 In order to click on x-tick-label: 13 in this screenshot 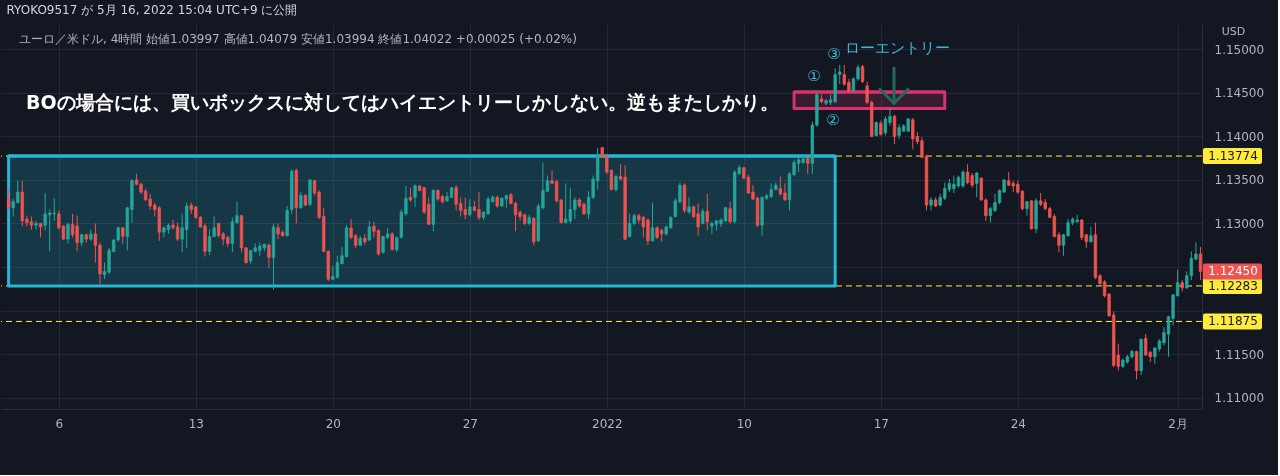, I will do `click(196, 423)`.